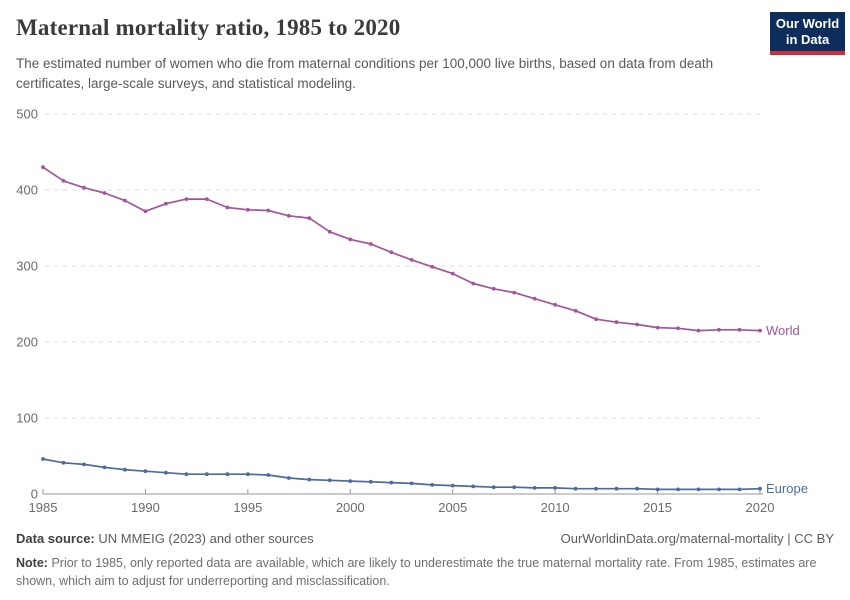 Image resolution: width=850 pixels, height=600 pixels. What do you see at coordinates (807, 23) in the screenshot?
I see `owid-logo-line1: Our World` at bounding box center [807, 23].